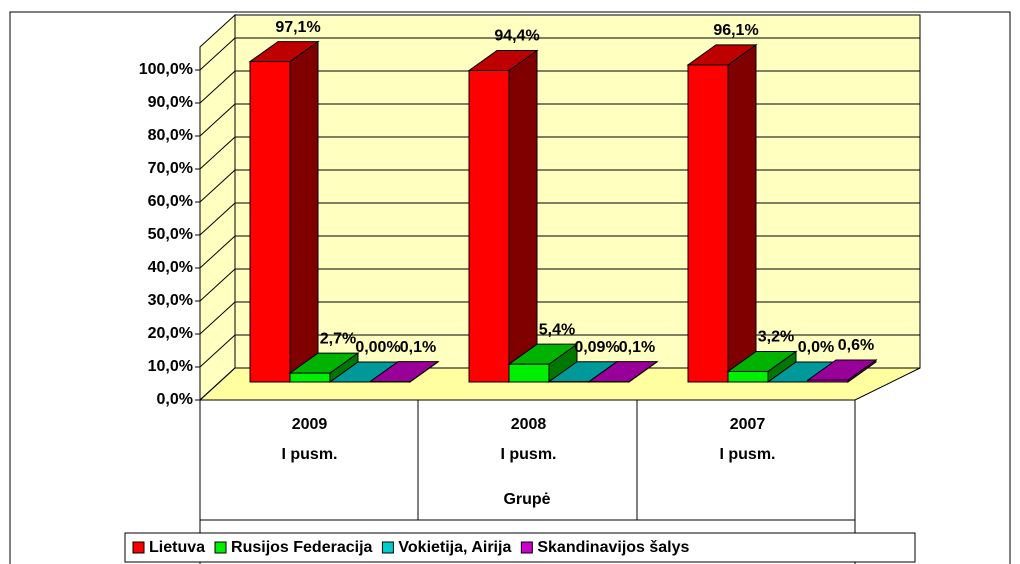 This screenshot has width=1020, height=564. Describe the element at coordinates (613, 547) in the screenshot. I see `legend-label: Skandinavijos šalys` at that location.